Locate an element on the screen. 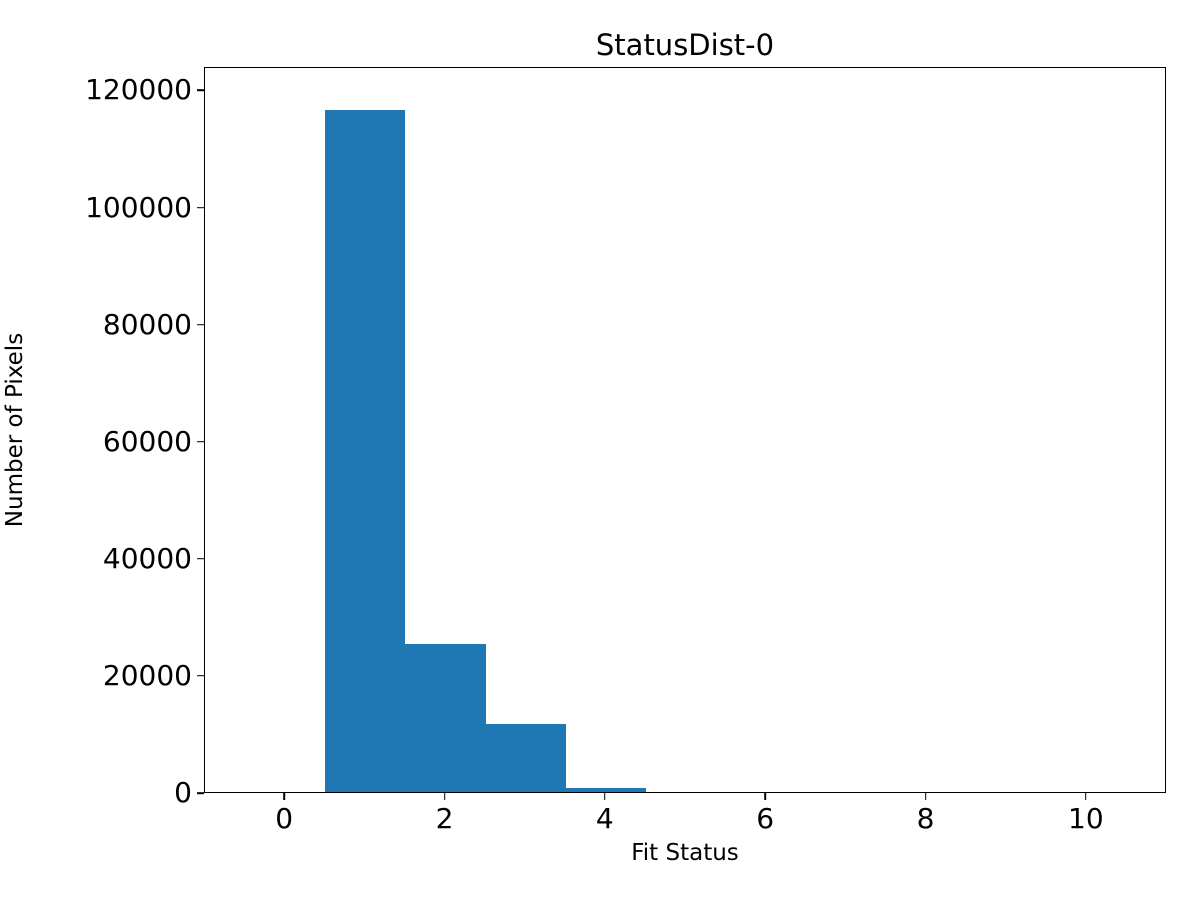 This screenshot has width=1200, height=900. chart-title: StatusDist-0 is located at coordinates (685, 45).